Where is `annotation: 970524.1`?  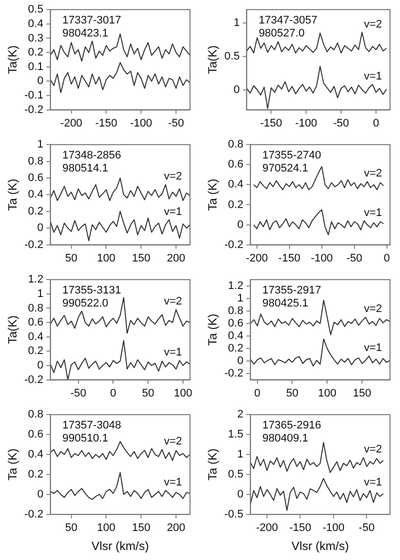
annotation: 970524.1 is located at coordinates (285, 168).